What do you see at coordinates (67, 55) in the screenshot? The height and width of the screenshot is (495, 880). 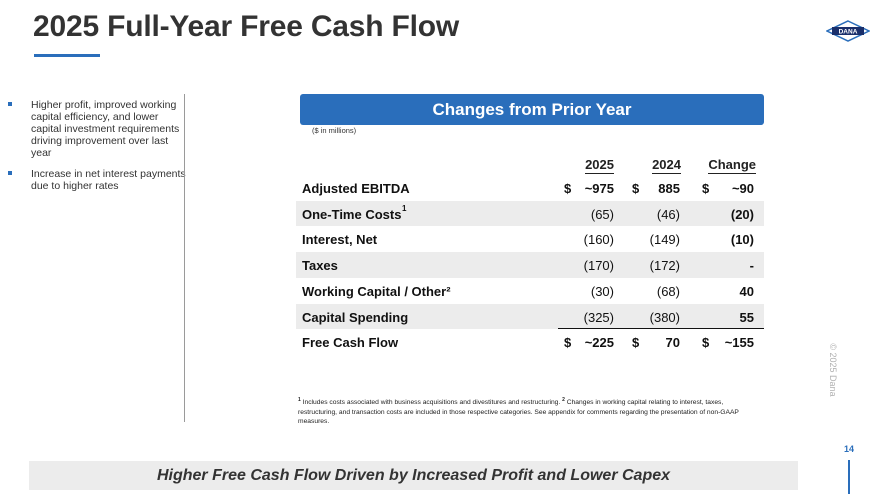 I see `title-underline` at bounding box center [67, 55].